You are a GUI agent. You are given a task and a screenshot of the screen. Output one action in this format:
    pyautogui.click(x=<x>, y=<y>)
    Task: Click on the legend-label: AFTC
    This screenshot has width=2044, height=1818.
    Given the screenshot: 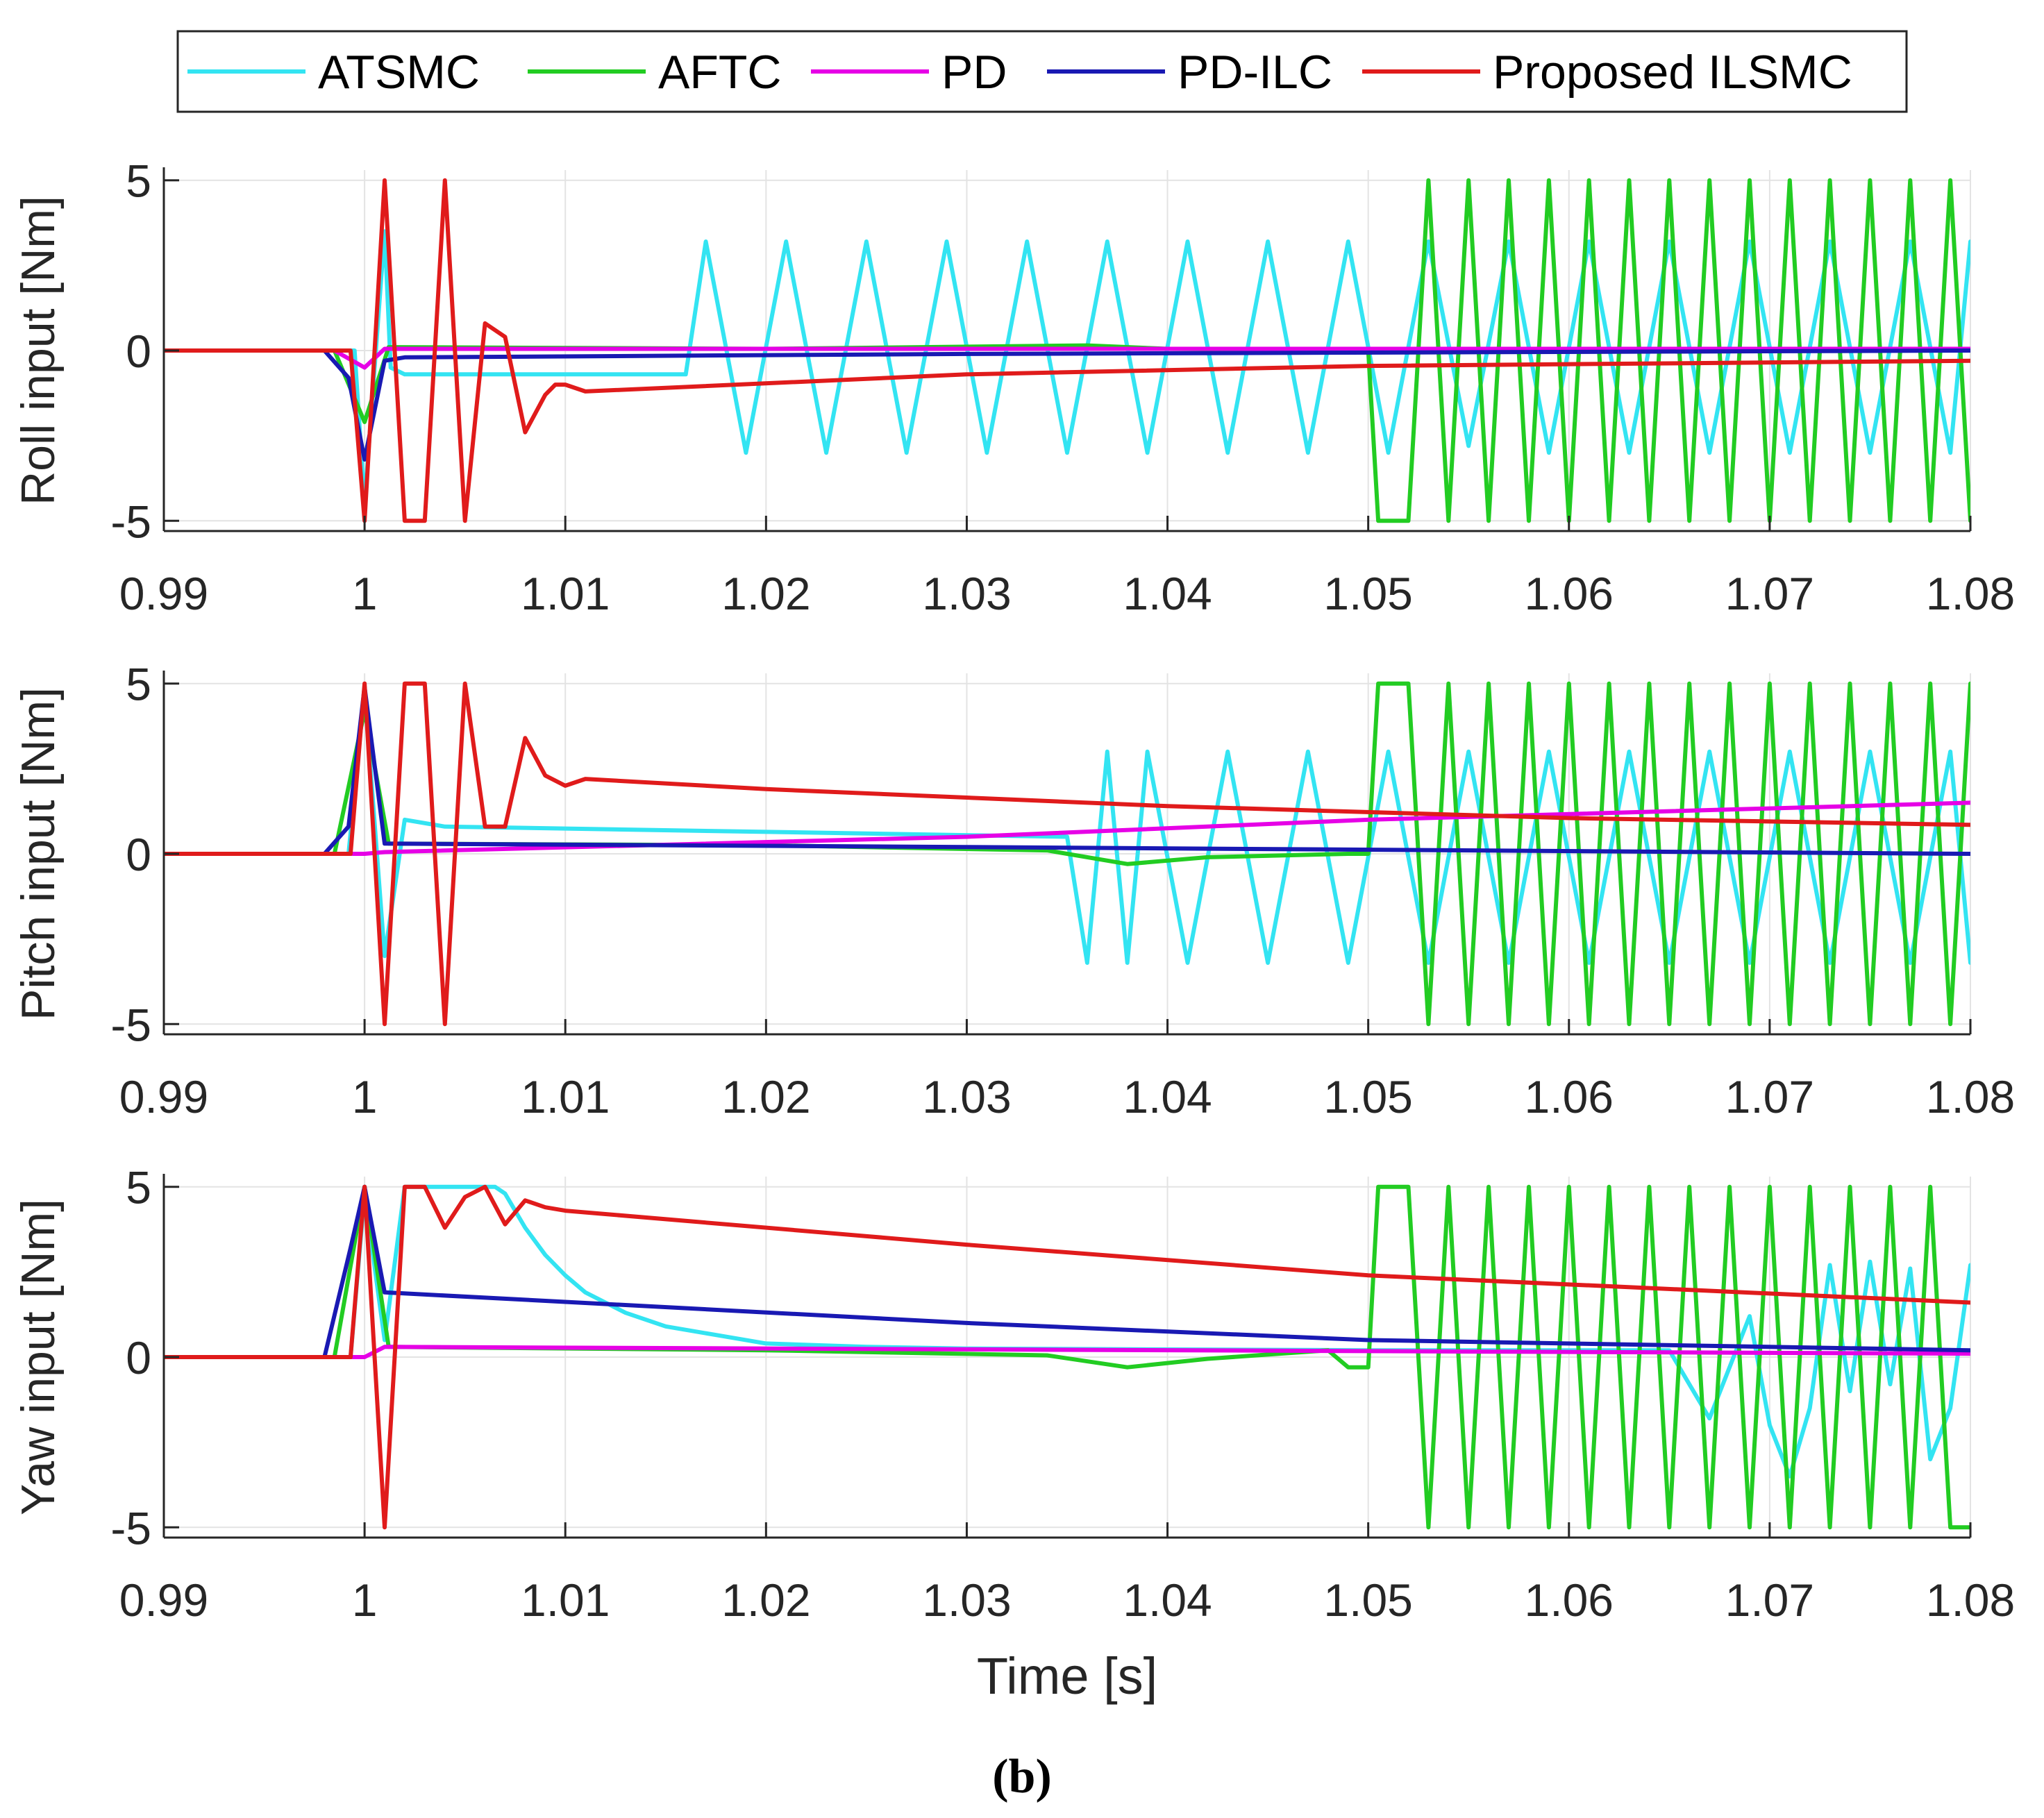 What is the action you would take?
    pyautogui.click(x=720, y=72)
    